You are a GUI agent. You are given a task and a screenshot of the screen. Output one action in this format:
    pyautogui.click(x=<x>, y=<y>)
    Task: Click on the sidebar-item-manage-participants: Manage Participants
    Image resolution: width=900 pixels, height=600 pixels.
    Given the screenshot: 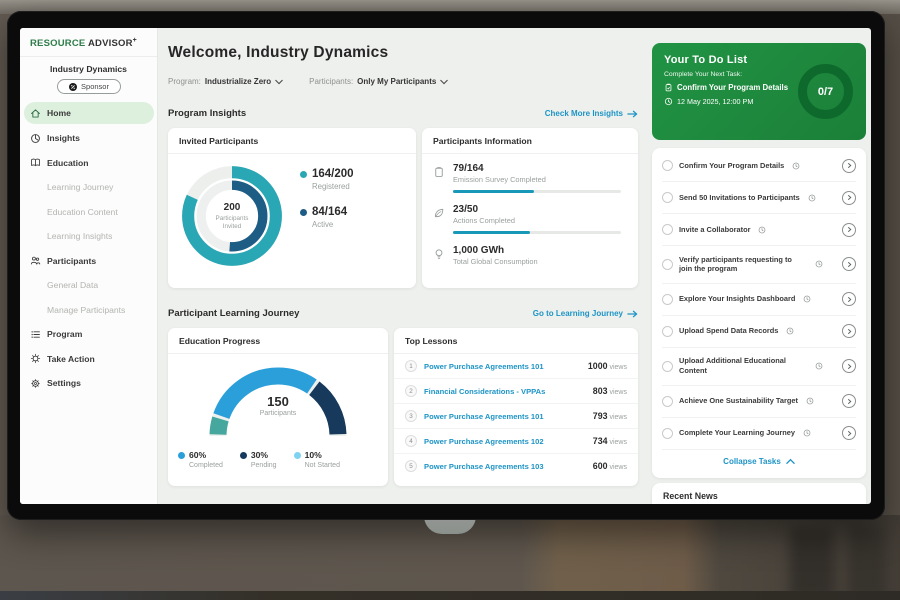 What is the action you would take?
    pyautogui.click(x=89, y=310)
    